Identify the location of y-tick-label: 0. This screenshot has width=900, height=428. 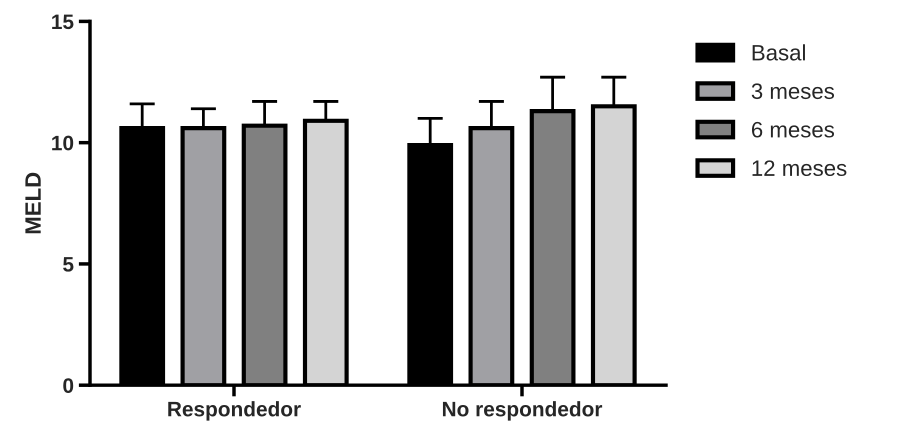
(68, 385).